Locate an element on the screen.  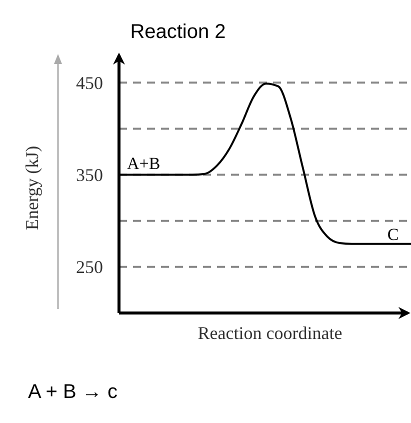
annotation: C is located at coordinates (393, 234).